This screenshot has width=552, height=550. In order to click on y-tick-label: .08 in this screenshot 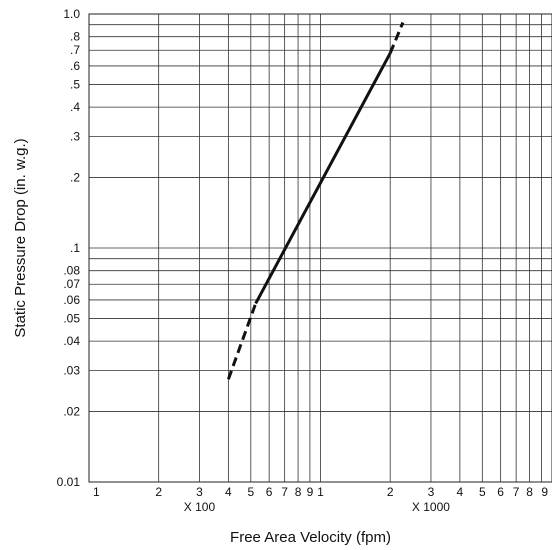, I will do `click(71, 271)`.